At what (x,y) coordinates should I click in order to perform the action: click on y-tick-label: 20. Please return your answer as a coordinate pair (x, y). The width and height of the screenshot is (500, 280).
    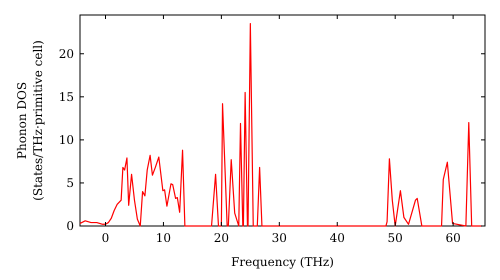
    Looking at the image, I should click on (66, 53).